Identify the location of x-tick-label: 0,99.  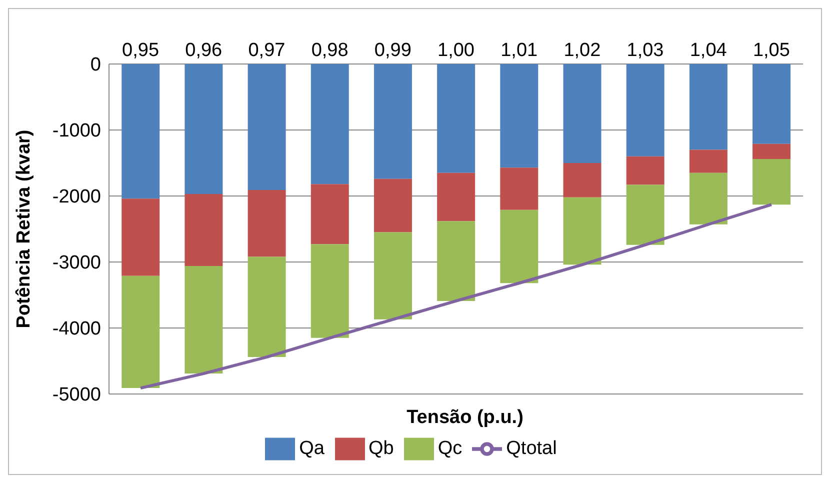
(393, 50).